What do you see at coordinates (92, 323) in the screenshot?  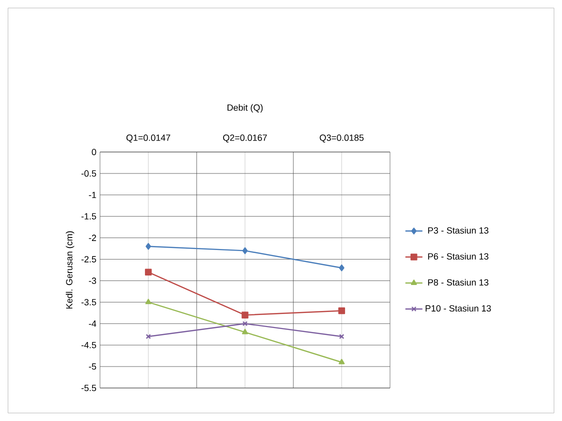 I see `y-tick-label: -4` at bounding box center [92, 323].